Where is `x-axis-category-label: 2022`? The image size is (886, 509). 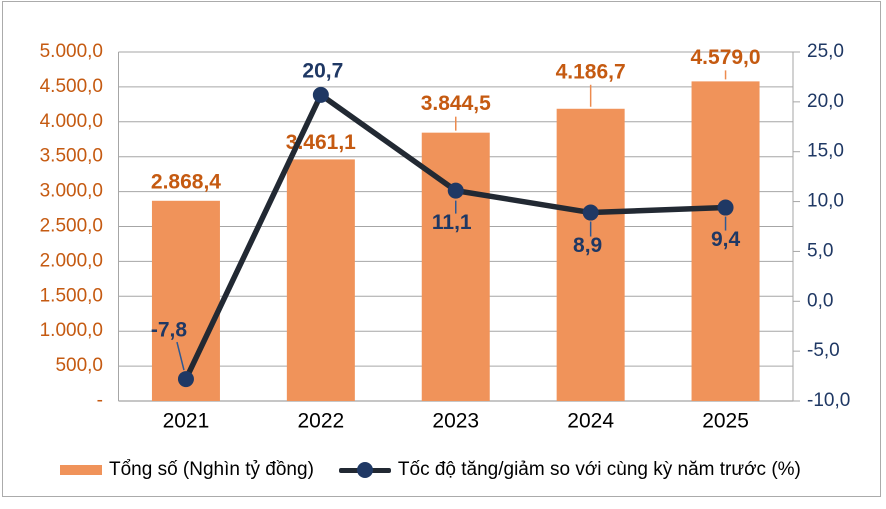
x-axis-category-label: 2022 is located at coordinates (320, 421).